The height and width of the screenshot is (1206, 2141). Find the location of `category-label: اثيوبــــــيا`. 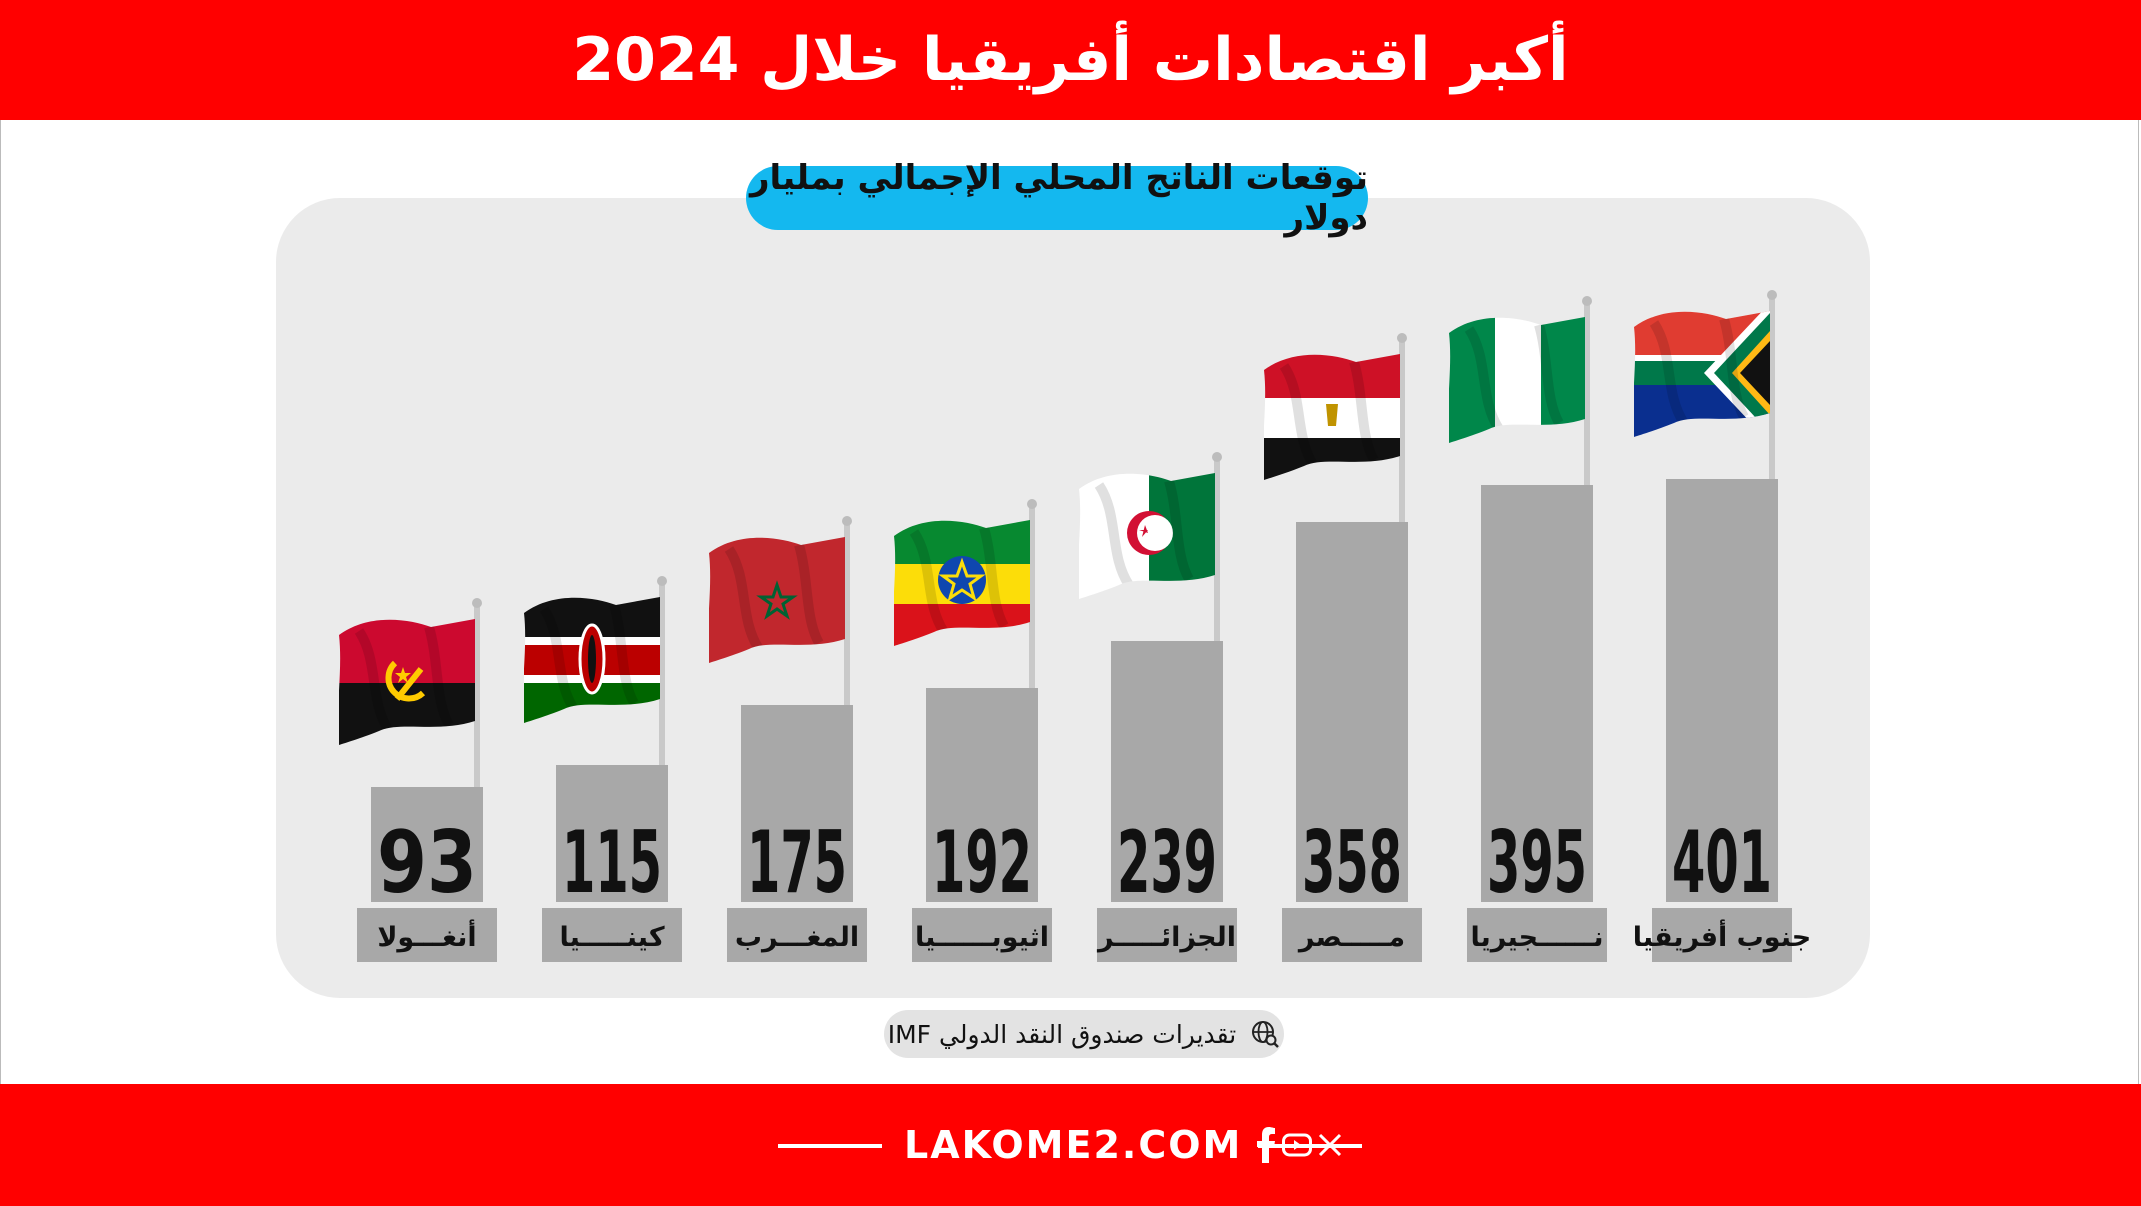

category-label: اثيوبــــــيا is located at coordinates (982, 937).